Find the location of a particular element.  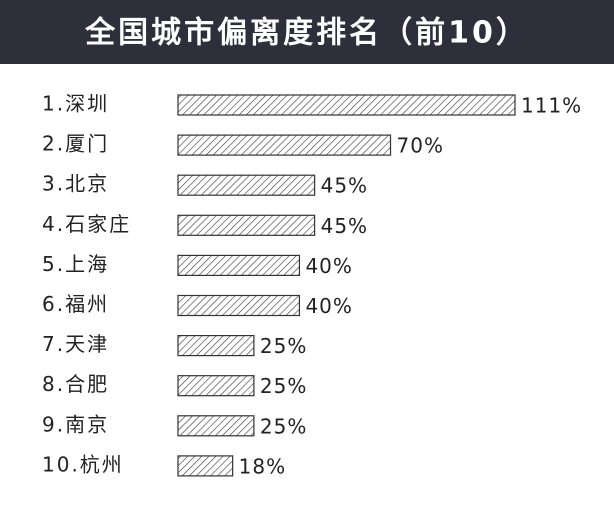

value-label: 70% is located at coordinates (420, 146).